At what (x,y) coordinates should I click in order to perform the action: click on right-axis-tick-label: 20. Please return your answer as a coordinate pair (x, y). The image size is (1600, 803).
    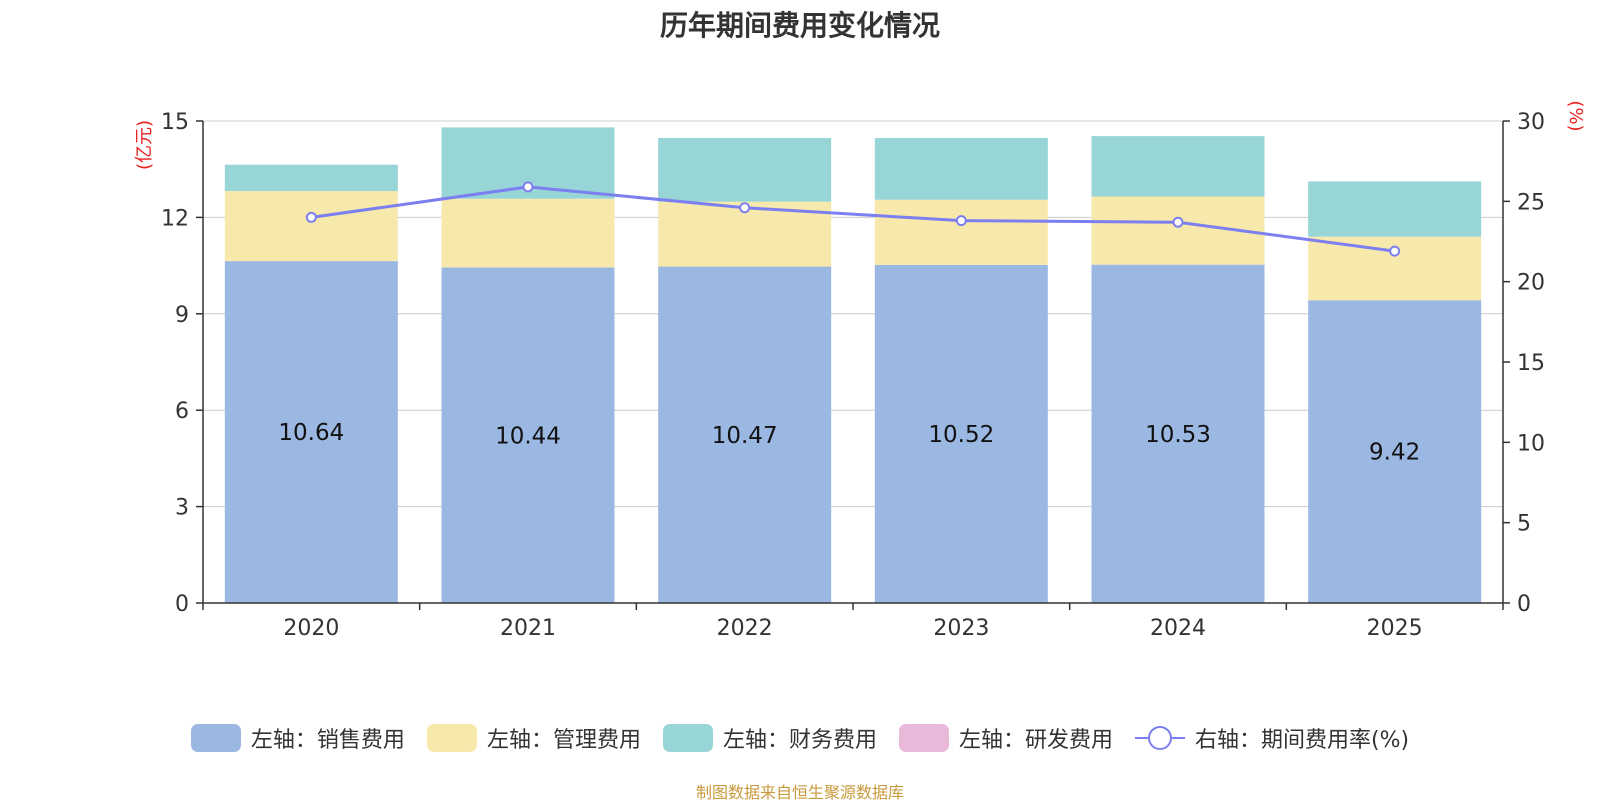
    Looking at the image, I should click on (1531, 283).